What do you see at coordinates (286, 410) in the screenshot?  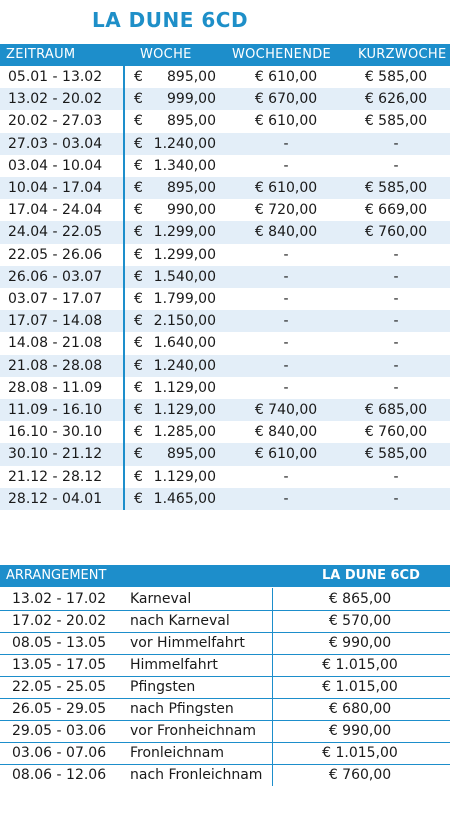 I see `weekend-price-cell: € 740,00` at bounding box center [286, 410].